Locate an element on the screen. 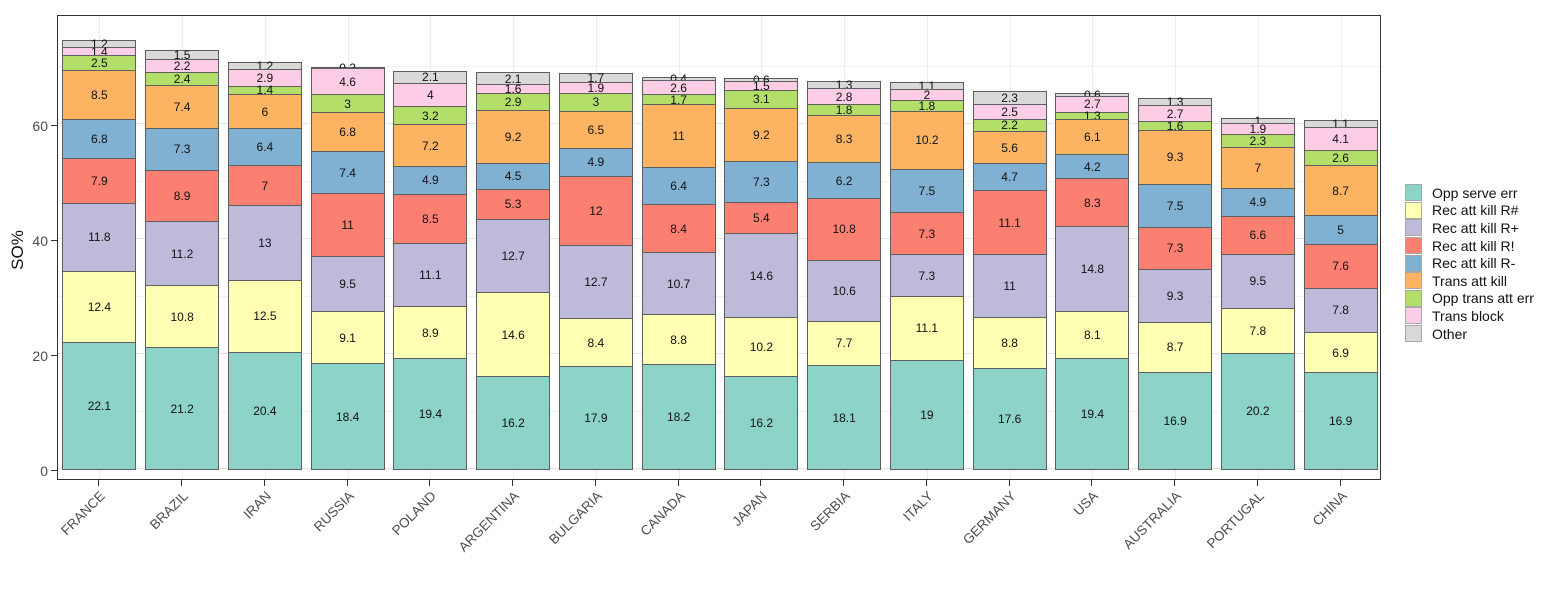 The height and width of the screenshot is (589, 1566). bar-value-label: 6 is located at coordinates (265, 111).